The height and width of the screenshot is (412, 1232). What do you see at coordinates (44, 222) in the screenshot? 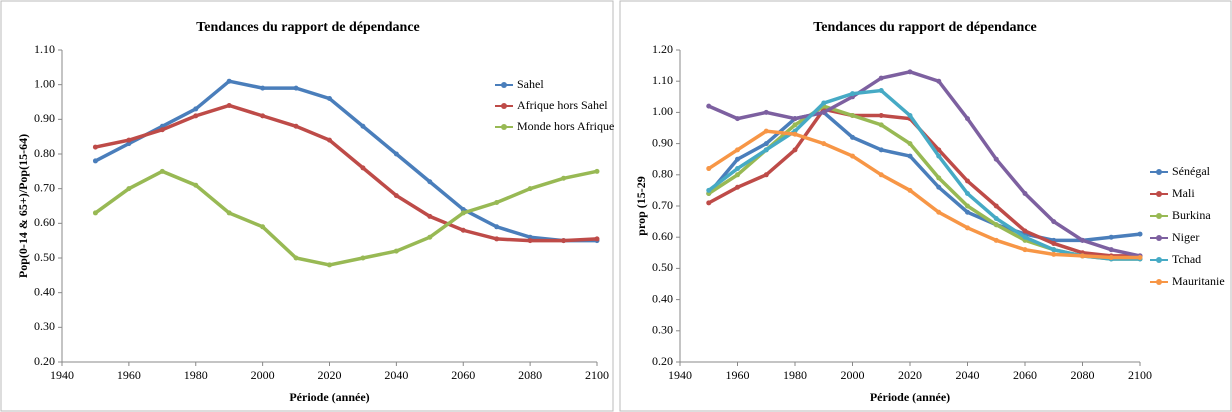
I see `y-tick-label: 0.60` at bounding box center [44, 222].